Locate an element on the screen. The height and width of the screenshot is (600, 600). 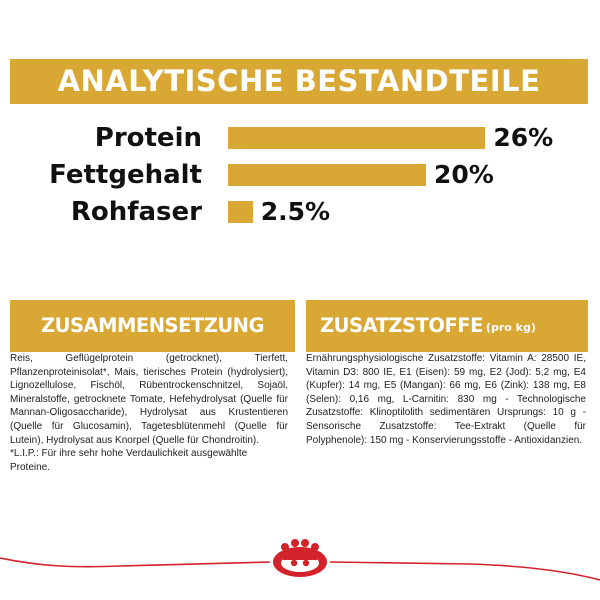
brand-footer is located at coordinates (300, 560).